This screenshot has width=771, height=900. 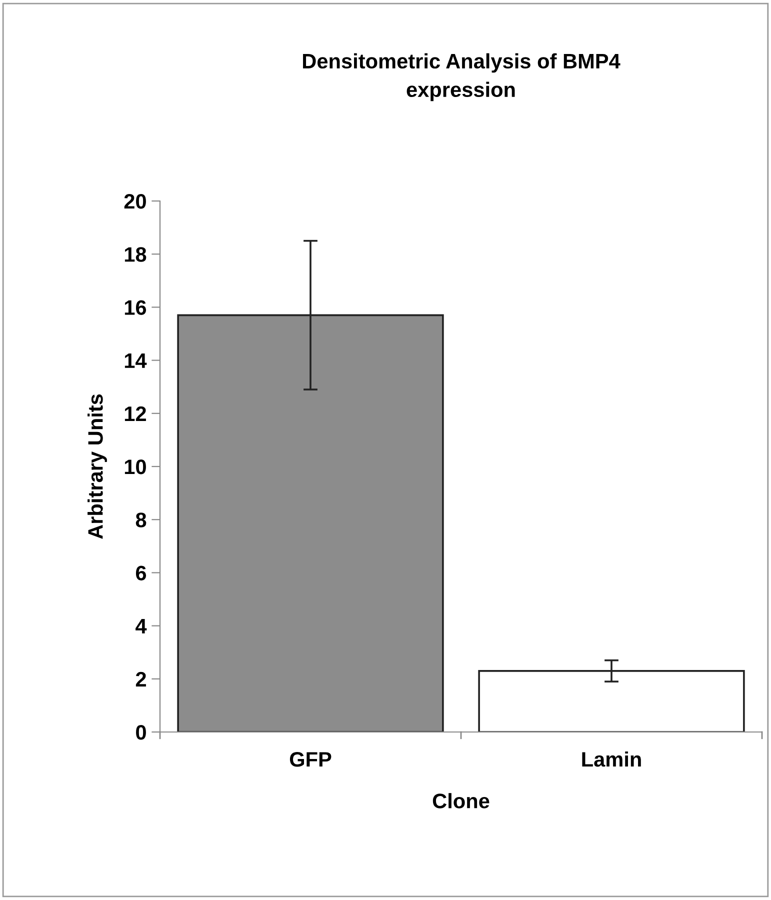 What do you see at coordinates (135, 413) in the screenshot?
I see `y-tick-label: 12` at bounding box center [135, 413].